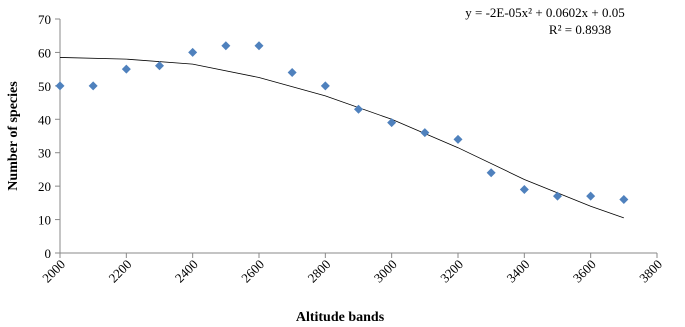 This screenshot has width=685, height=327. Describe the element at coordinates (44, 19) in the screenshot. I see `y-tick-label: 70` at that location.